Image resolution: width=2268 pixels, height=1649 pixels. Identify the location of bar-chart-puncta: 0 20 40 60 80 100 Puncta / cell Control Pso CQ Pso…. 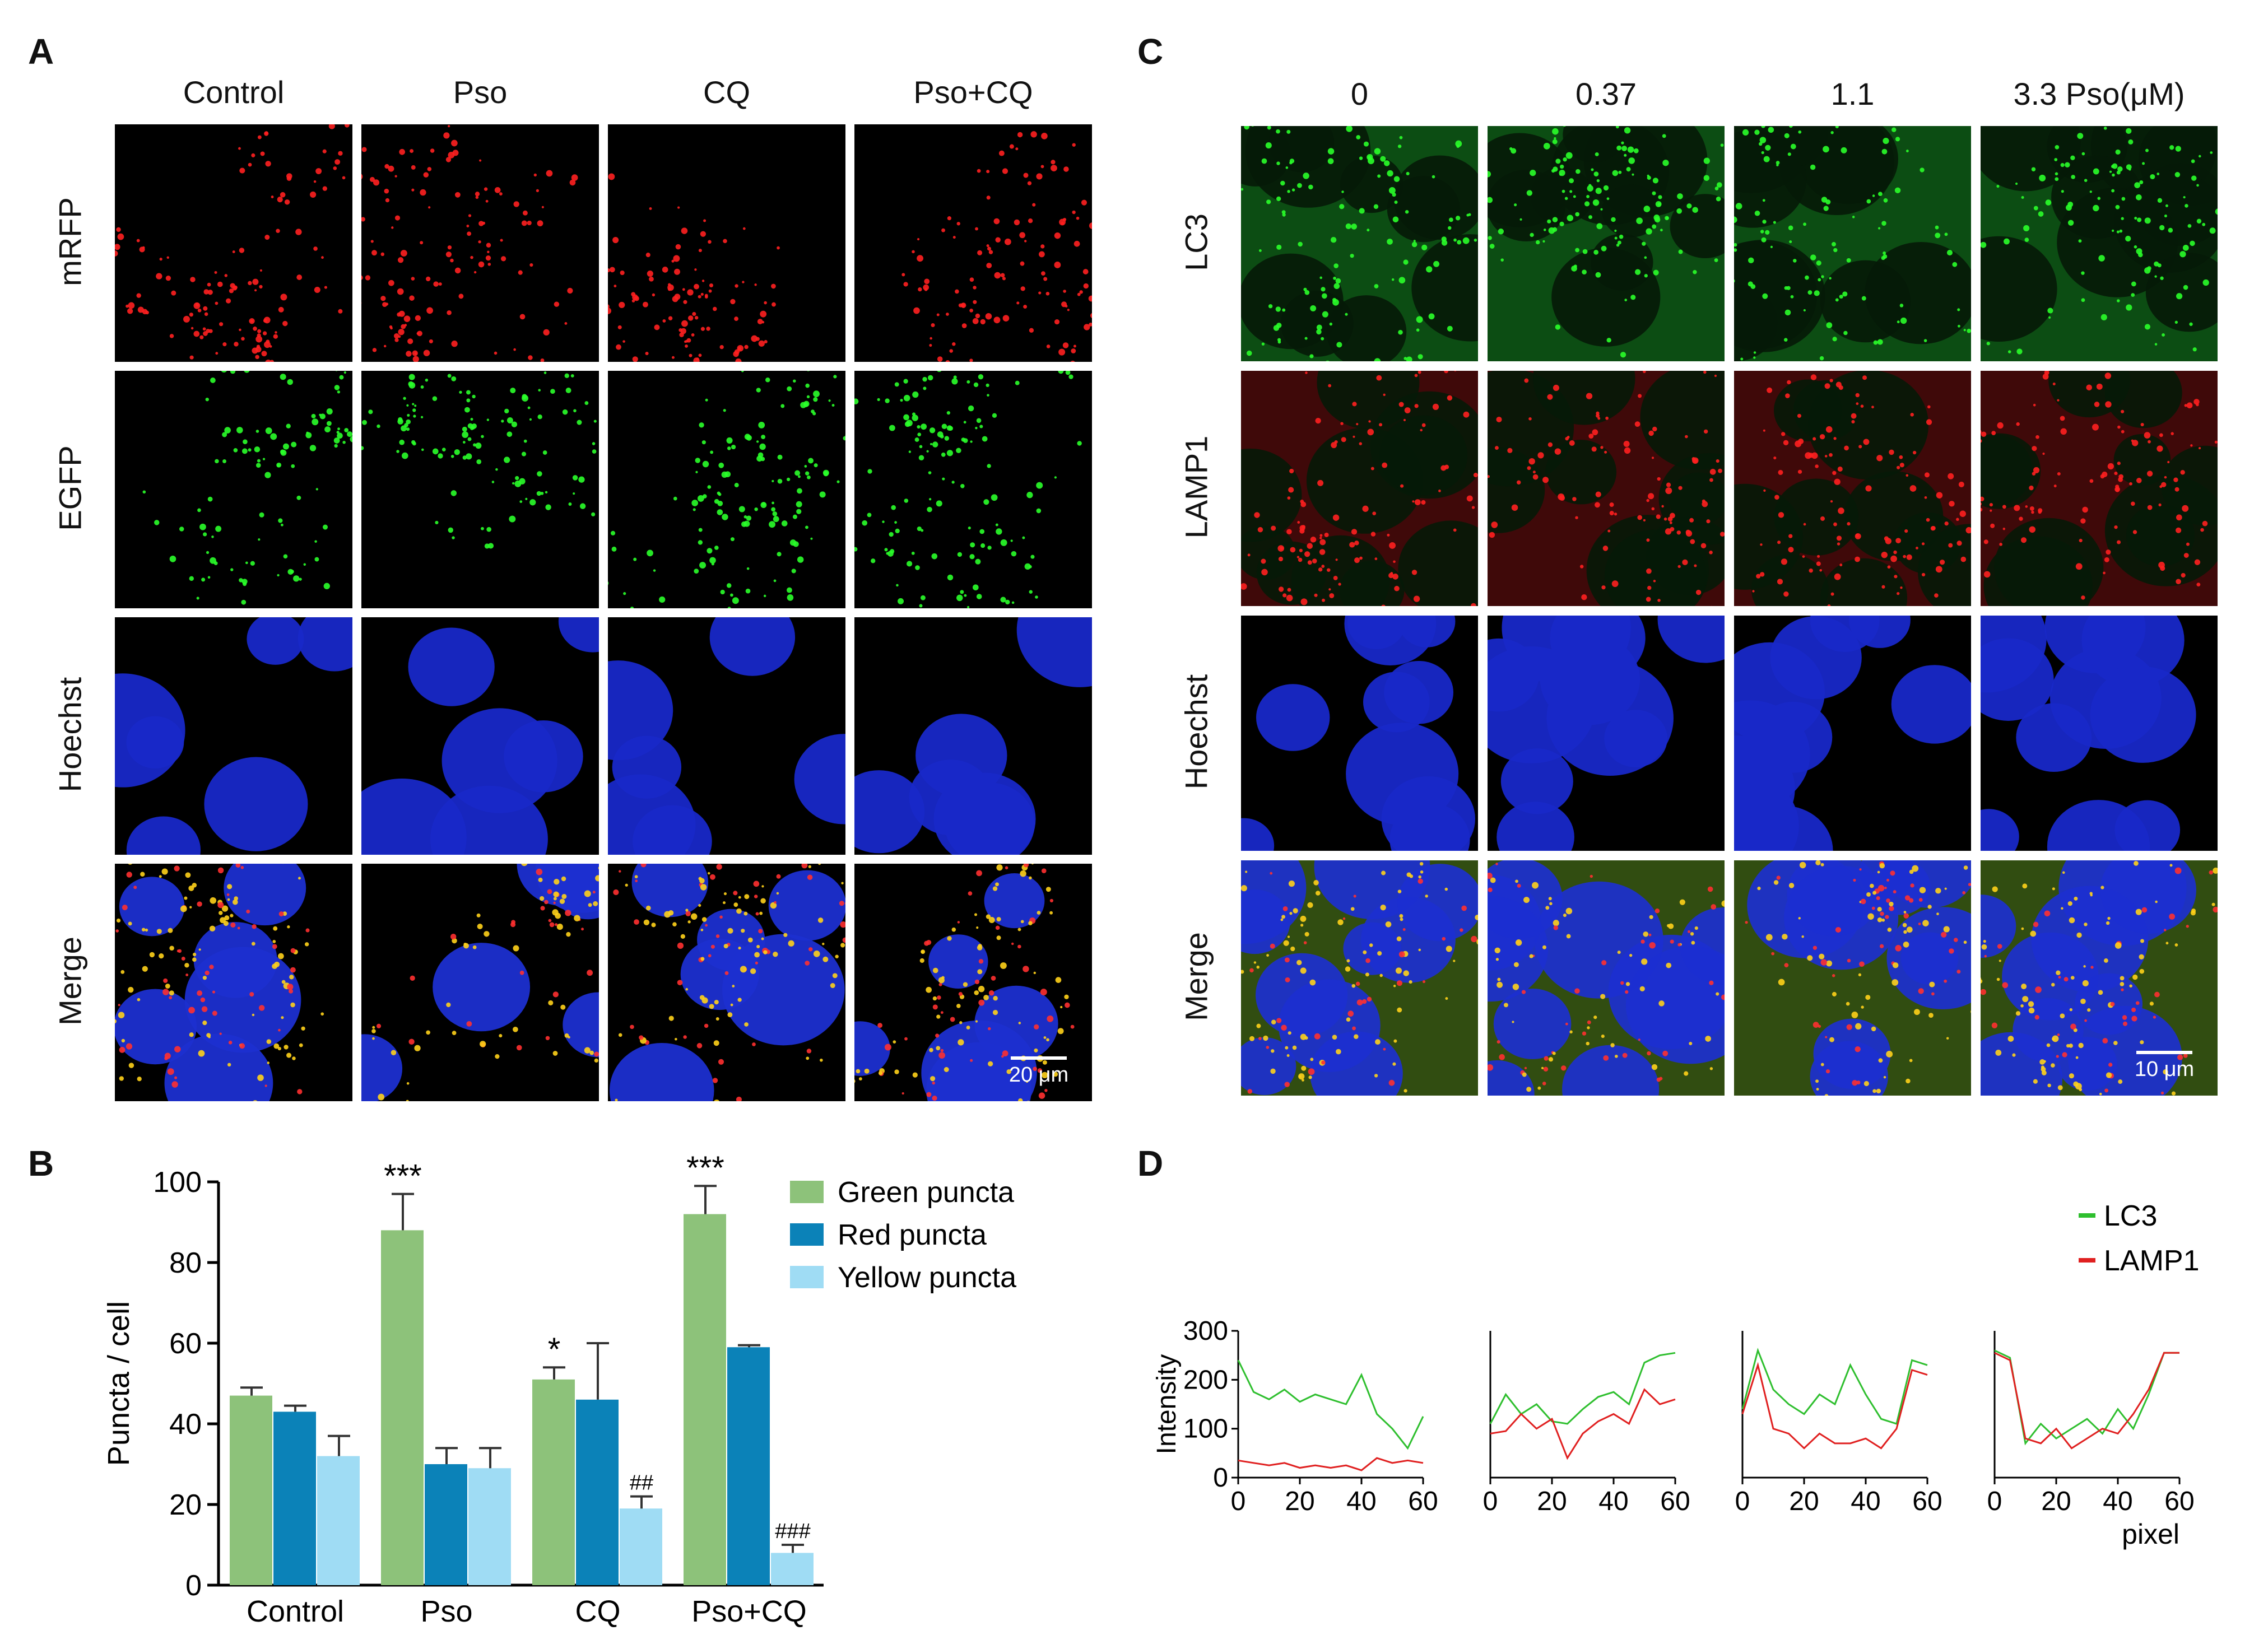
(559, 1389).